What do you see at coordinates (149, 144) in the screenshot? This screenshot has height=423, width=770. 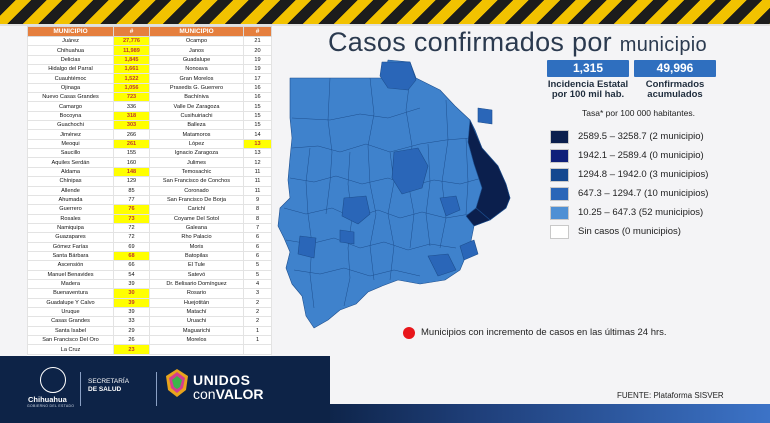 I see `table-row: Meoqui 261 López 13` at bounding box center [149, 144].